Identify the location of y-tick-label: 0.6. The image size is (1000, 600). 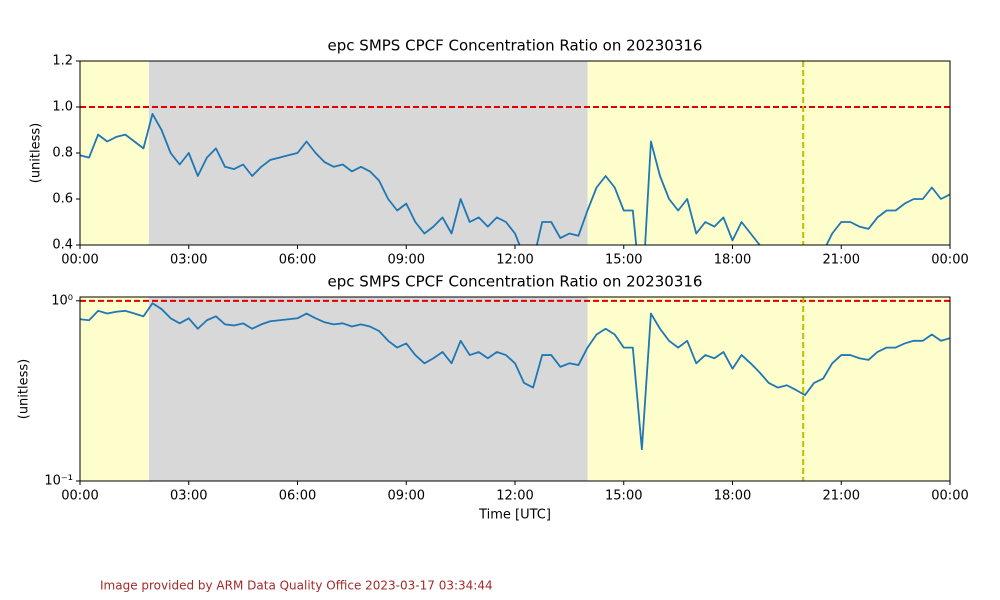
(62, 199).